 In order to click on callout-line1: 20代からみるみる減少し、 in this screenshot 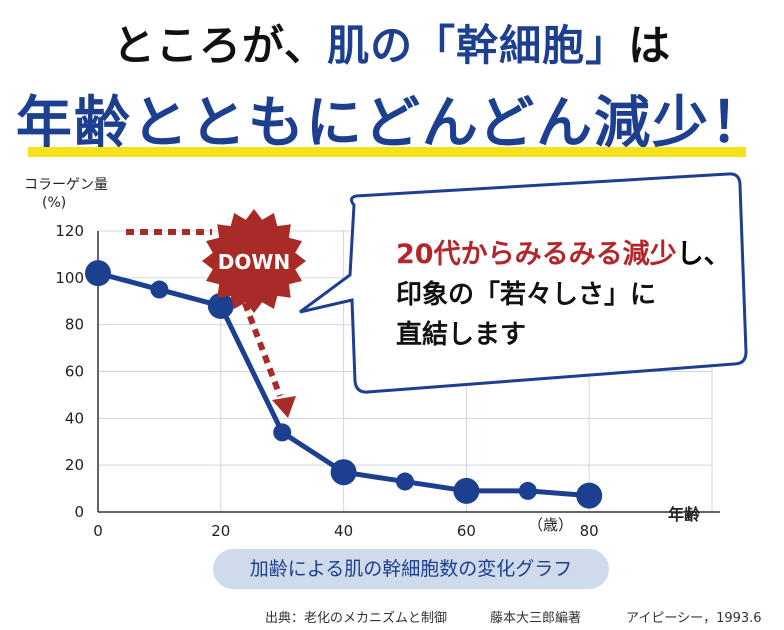, I will do `click(563, 251)`.